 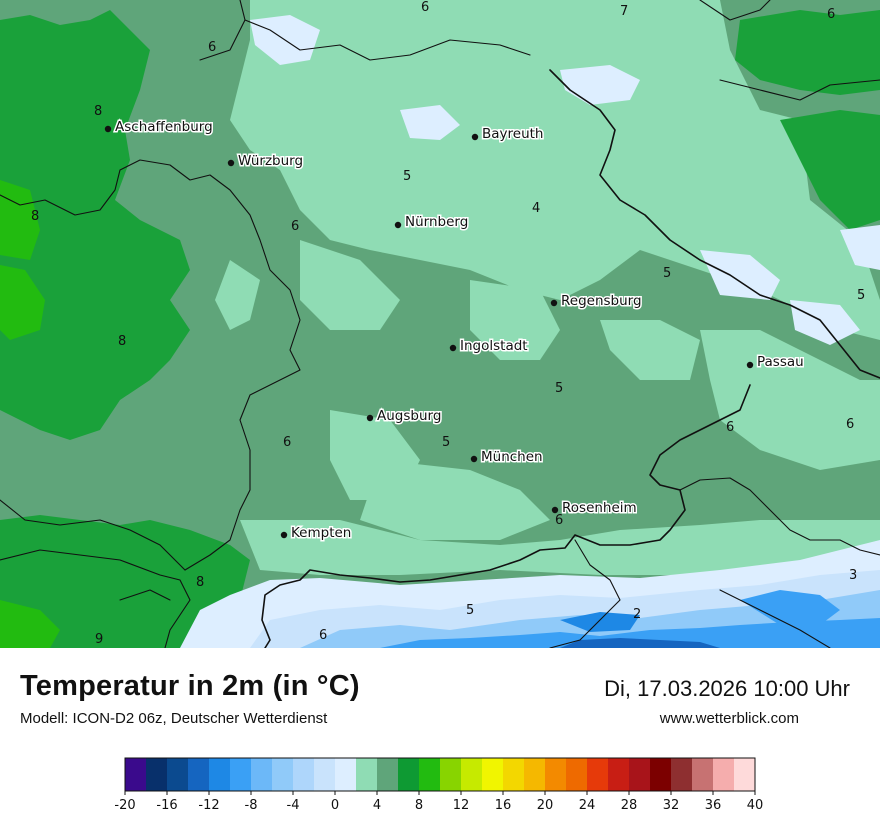 I want to click on isoline-label: 3, so click(x=853, y=575).